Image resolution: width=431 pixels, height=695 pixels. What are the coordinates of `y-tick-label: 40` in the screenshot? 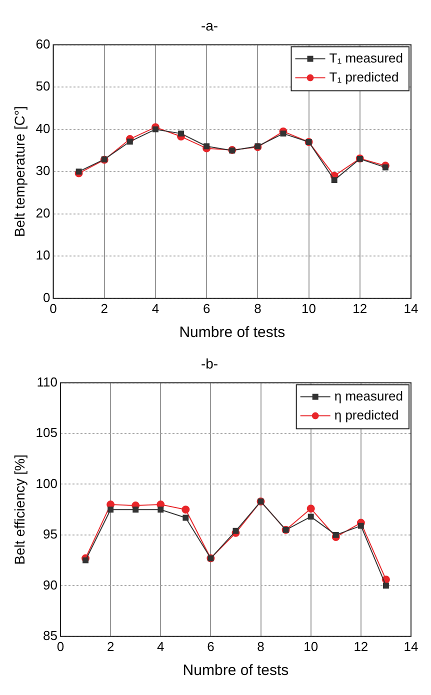 It's located at (43, 128).